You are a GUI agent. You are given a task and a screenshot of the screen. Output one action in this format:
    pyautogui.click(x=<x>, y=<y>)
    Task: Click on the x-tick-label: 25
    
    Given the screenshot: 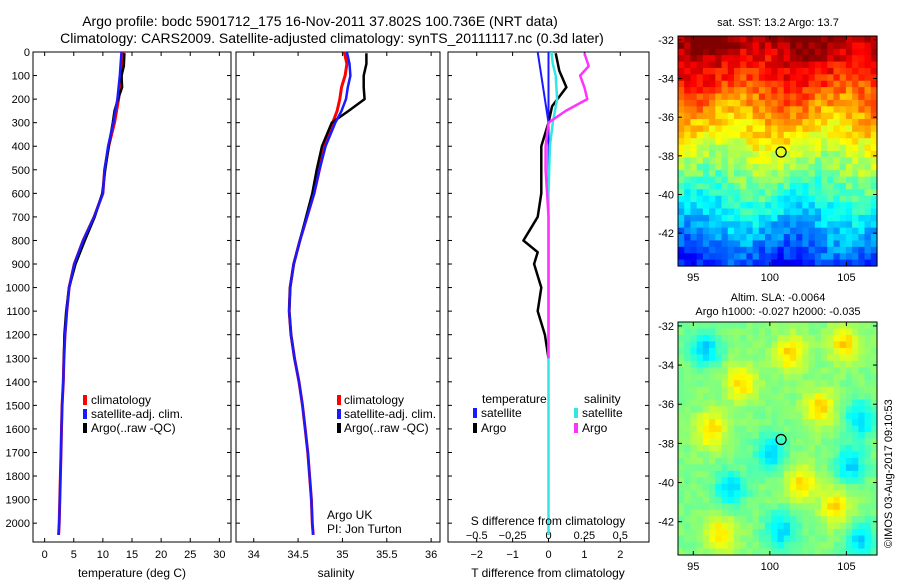 What is the action you would take?
    pyautogui.click(x=190, y=555)
    